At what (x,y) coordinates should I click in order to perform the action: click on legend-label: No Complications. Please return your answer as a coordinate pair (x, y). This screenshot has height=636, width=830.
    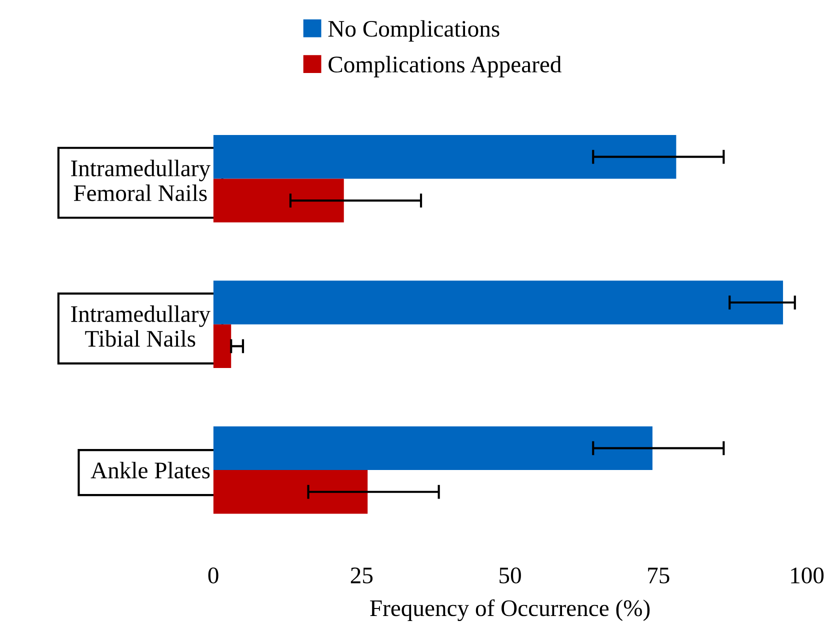
    Looking at the image, I should click on (414, 31).